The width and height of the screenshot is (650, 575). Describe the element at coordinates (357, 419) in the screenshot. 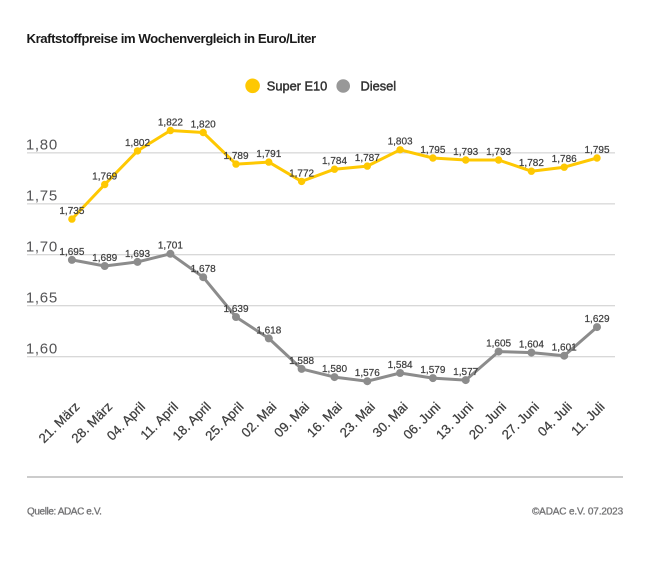

I see `svg-text: 23. Mai` at that location.